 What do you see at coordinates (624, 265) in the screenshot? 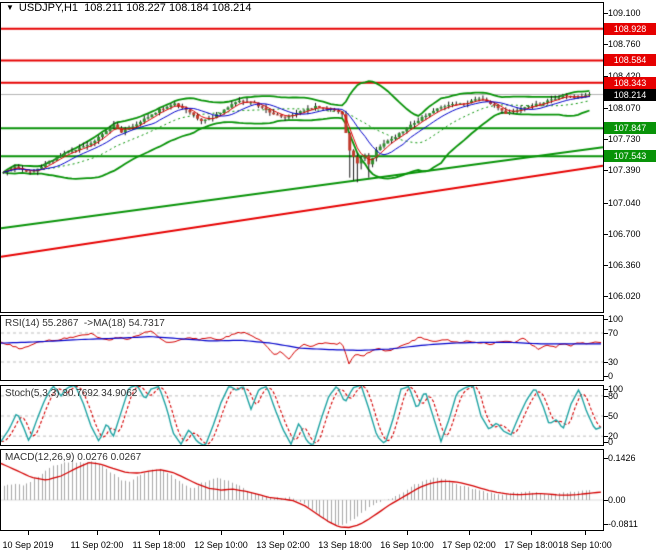
I see `price-tick-label: 106.360` at bounding box center [624, 265].